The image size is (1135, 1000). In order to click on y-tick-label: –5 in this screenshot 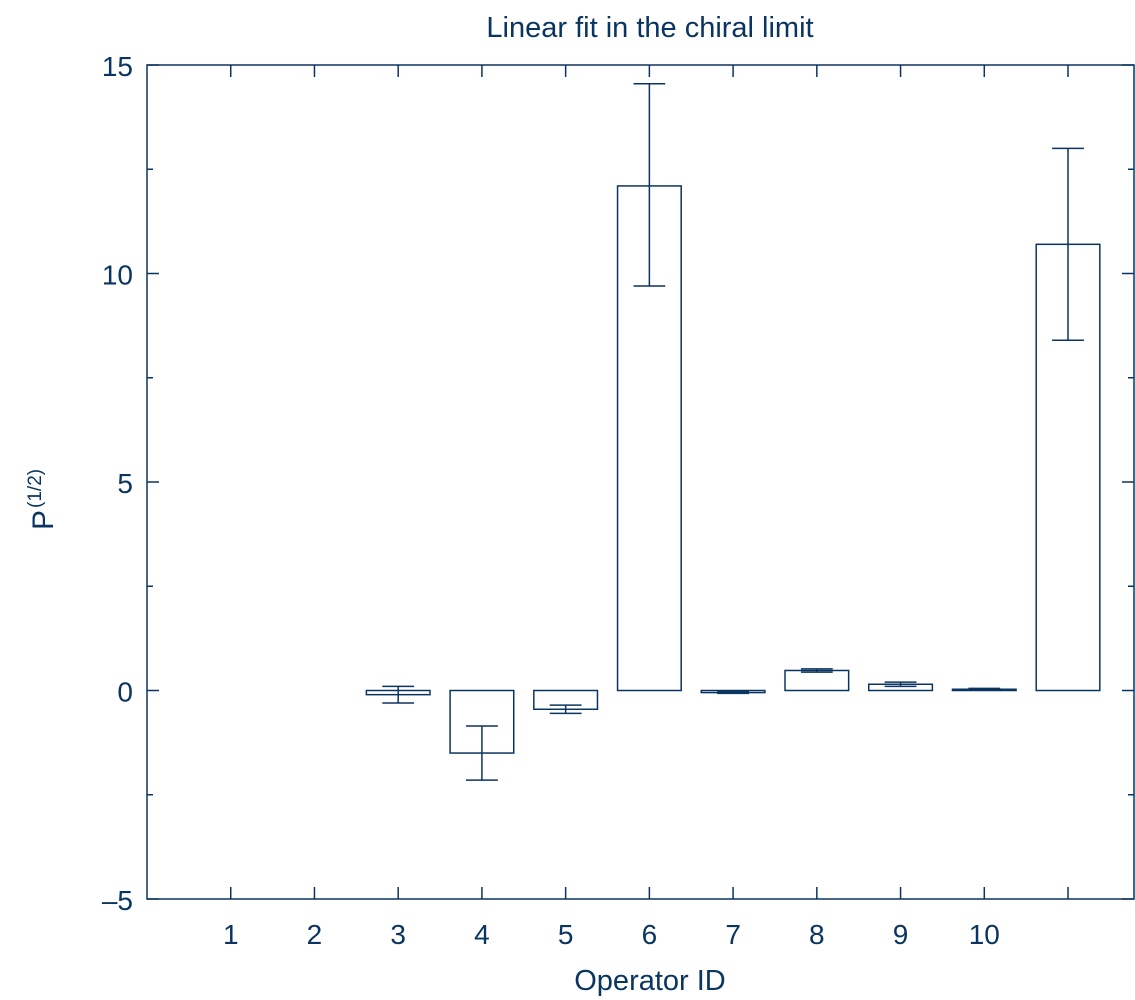, I will do `click(117, 900)`.